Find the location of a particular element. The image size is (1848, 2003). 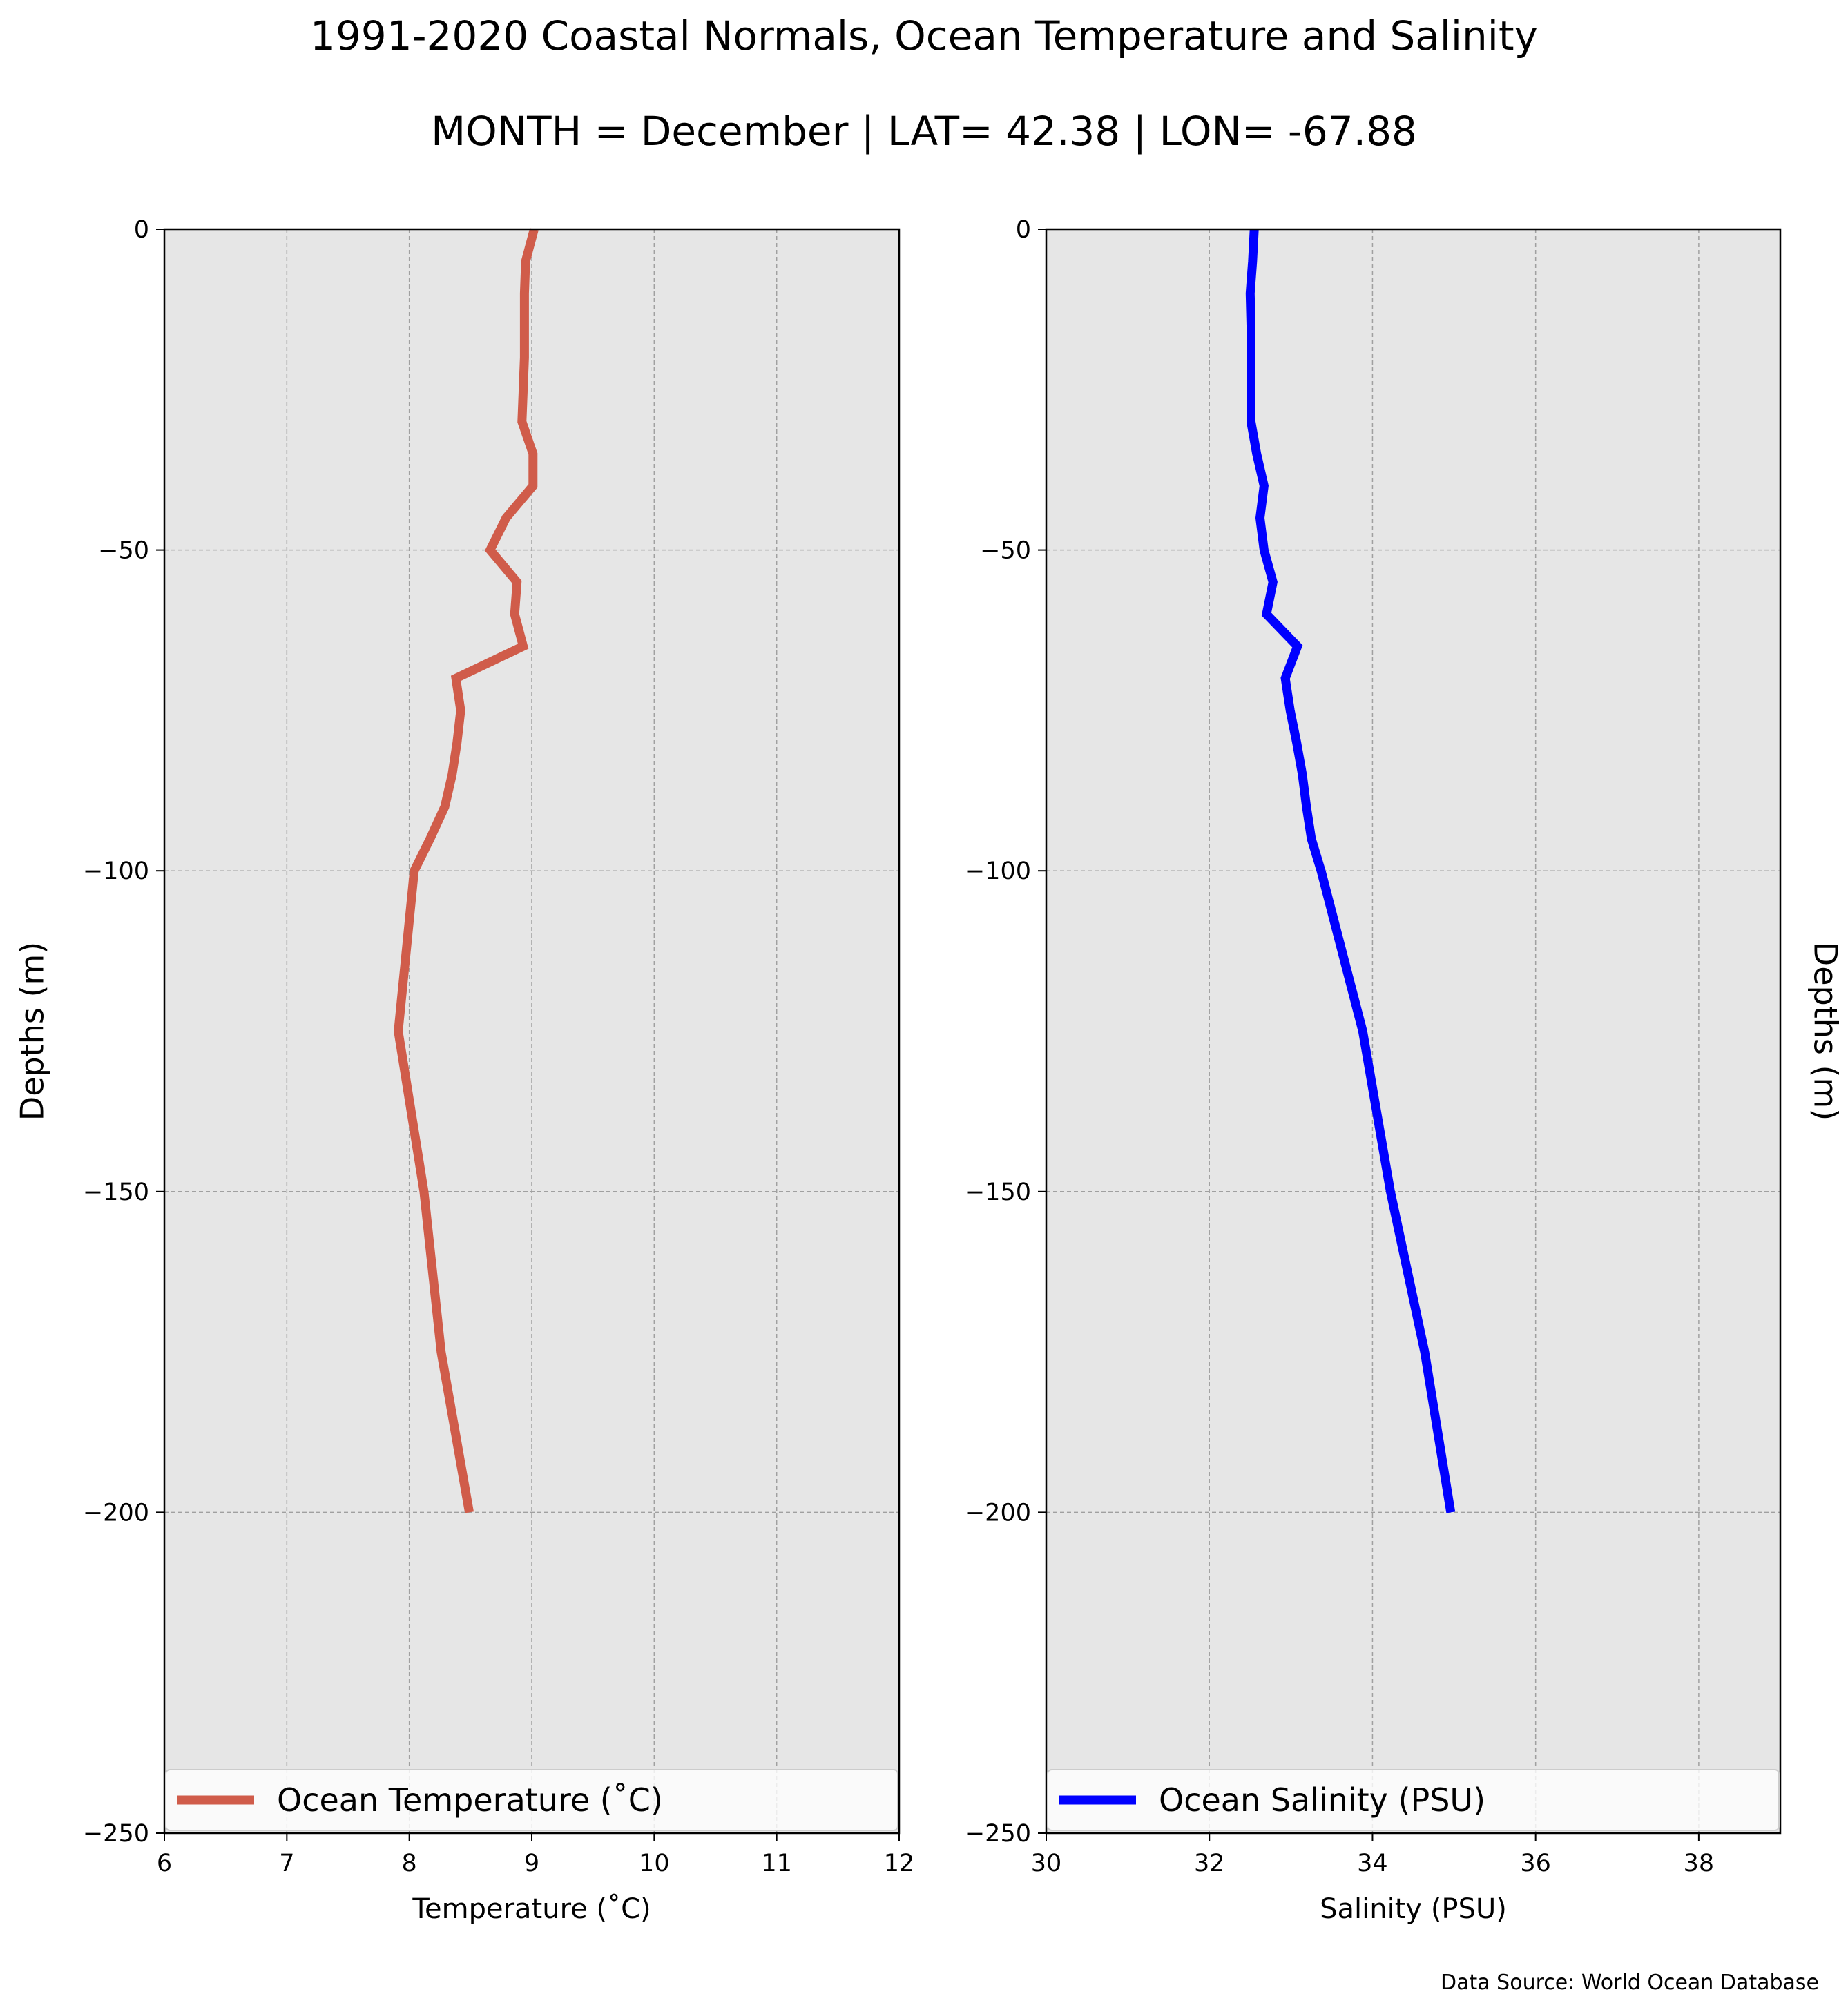

salinity-x-axis-label: Salinity (PSU) is located at coordinates (1413, 1909).